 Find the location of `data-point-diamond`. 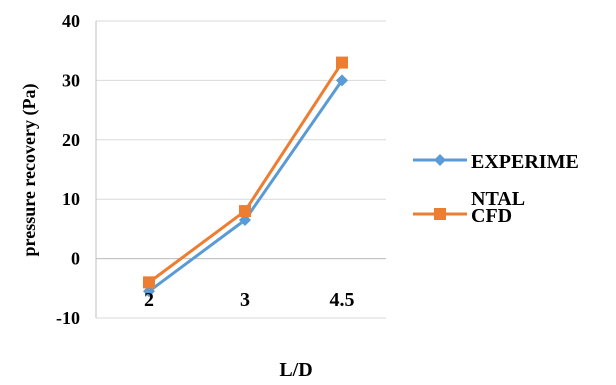

data-point-diamond is located at coordinates (342, 80).